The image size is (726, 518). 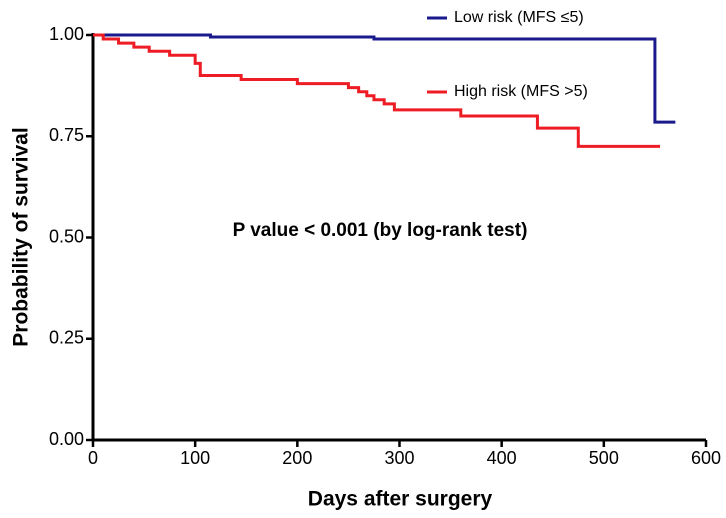 What do you see at coordinates (66, 439) in the screenshot?
I see `y-tick-label: 0.00` at bounding box center [66, 439].